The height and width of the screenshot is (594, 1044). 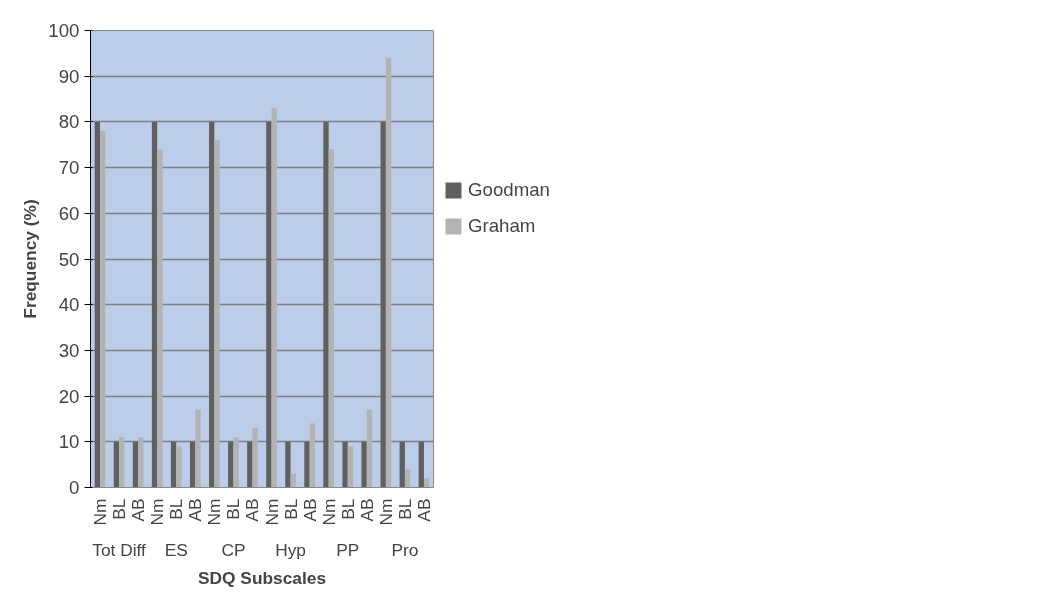 I want to click on y-axis-title: Frequency (%), so click(x=30, y=259).